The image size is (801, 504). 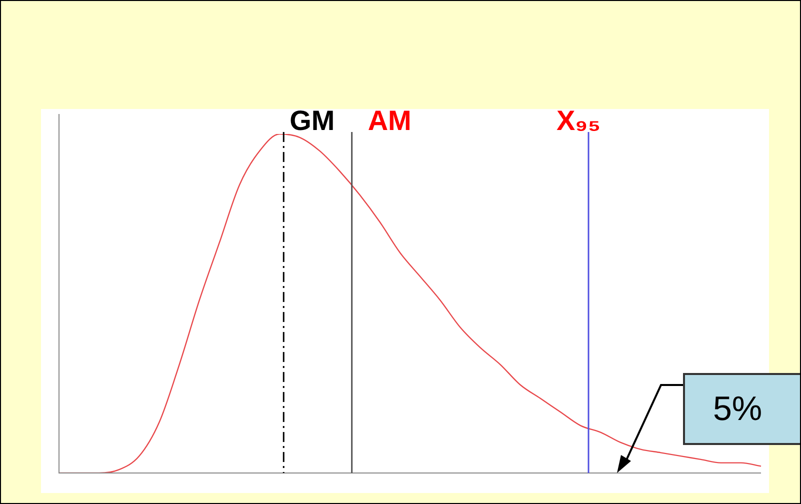 I want to click on annotation: X₉₅, so click(x=578, y=120).